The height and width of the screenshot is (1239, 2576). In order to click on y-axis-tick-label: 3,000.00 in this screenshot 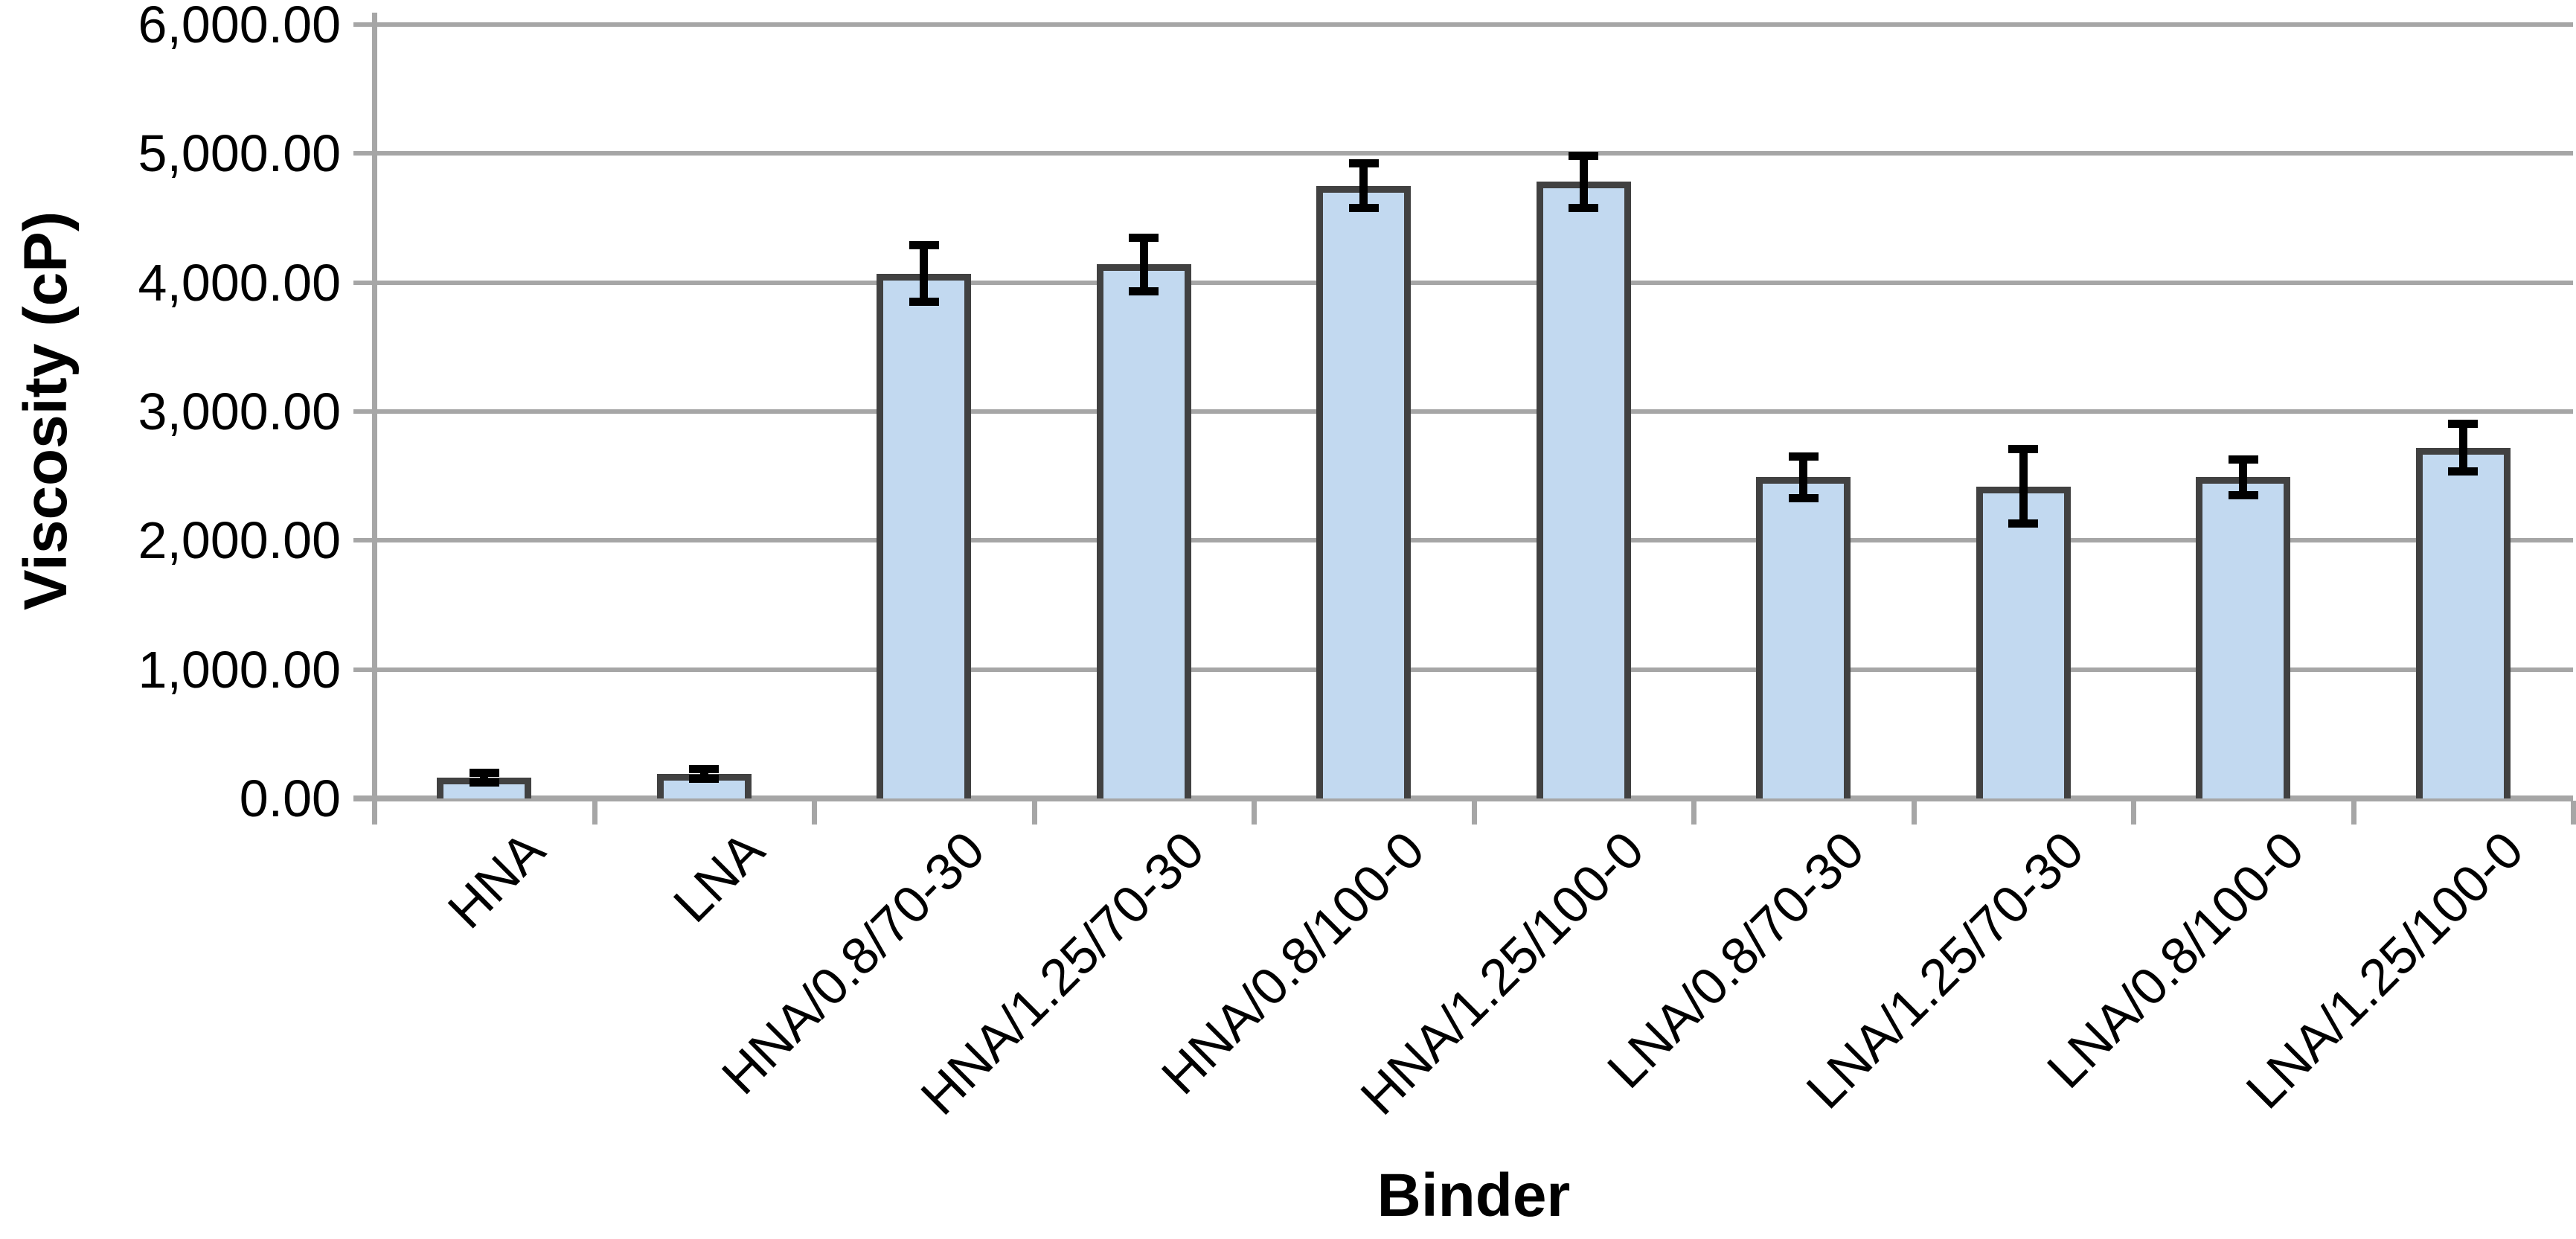, I will do `click(239, 411)`.